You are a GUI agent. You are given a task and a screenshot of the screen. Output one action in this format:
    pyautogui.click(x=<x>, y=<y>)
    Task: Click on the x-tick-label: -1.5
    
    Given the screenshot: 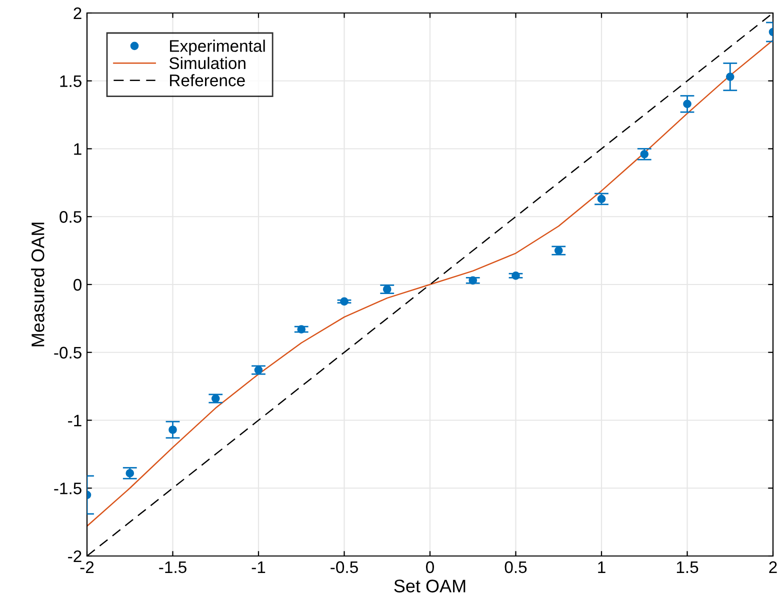 What is the action you would take?
    pyautogui.click(x=172, y=567)
    